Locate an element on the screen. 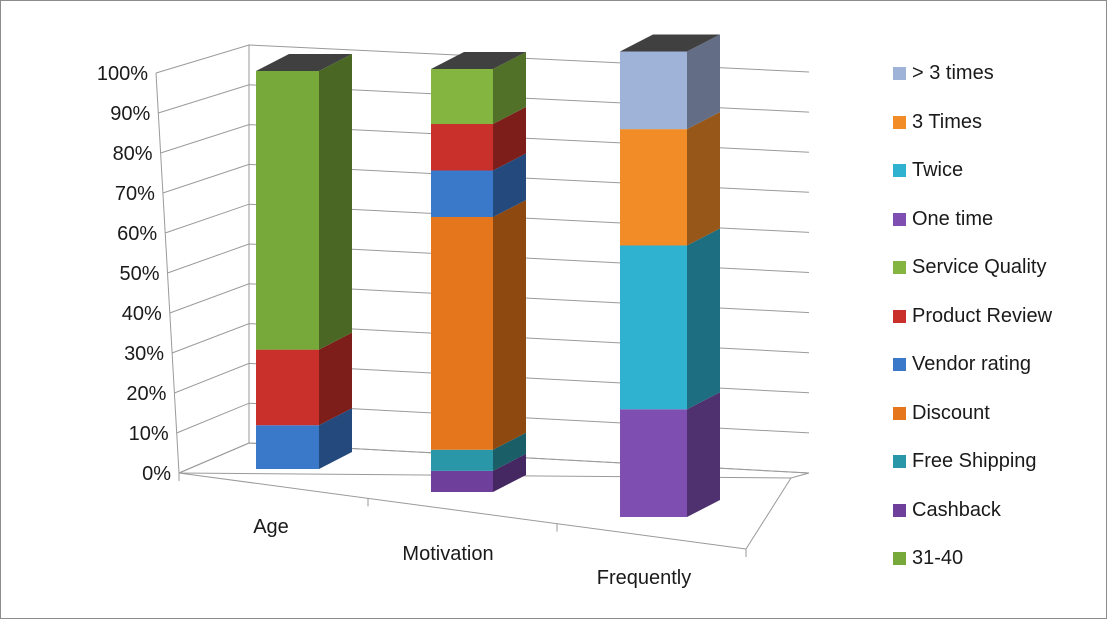  legend-item: Service Quality is located at coordinates (995, 276).